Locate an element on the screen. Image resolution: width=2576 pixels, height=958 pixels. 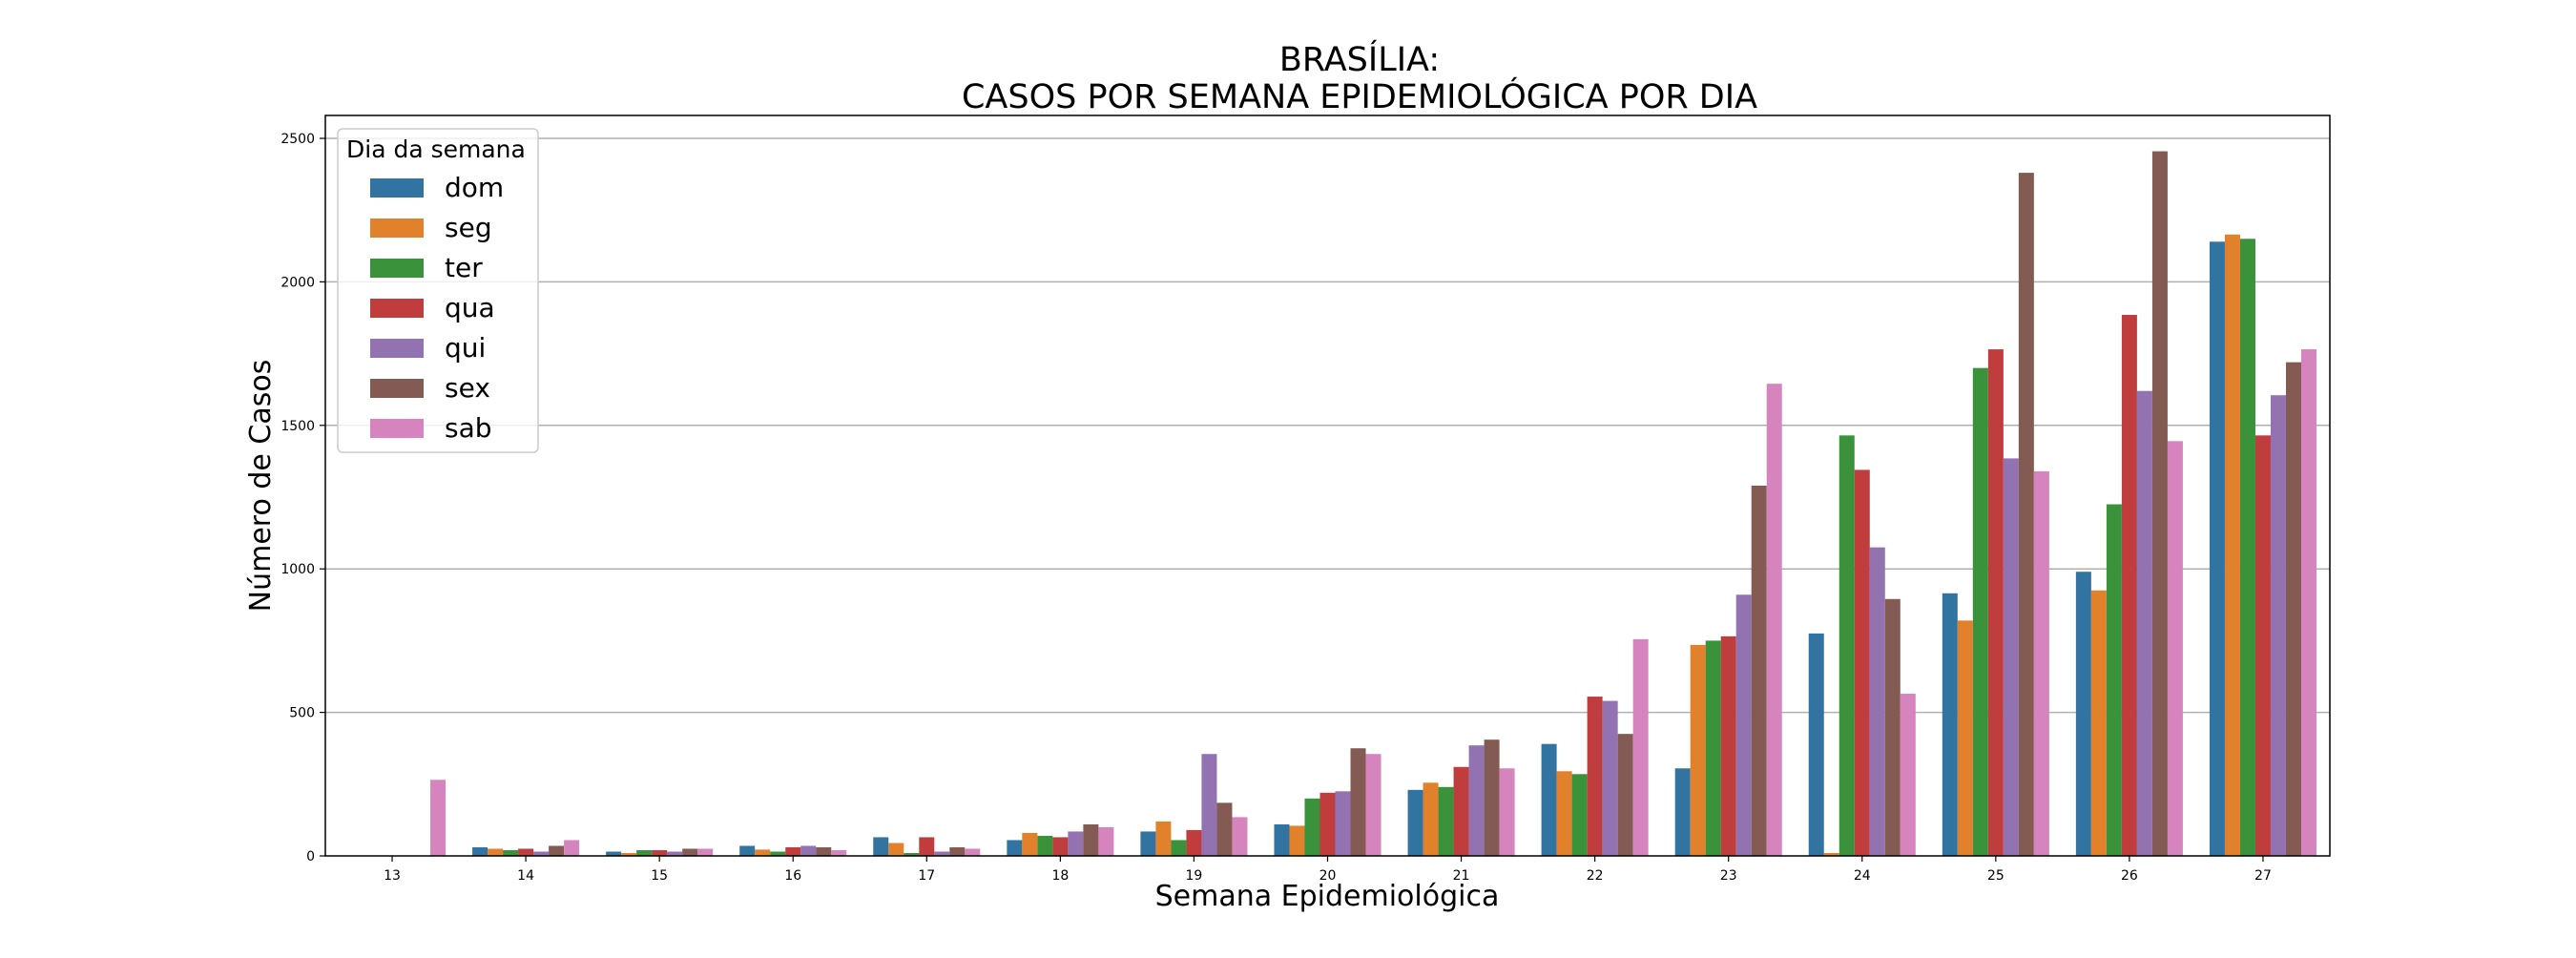
chart-title-line1: BRASÍLIA: is located at coordinates (1359, 59).